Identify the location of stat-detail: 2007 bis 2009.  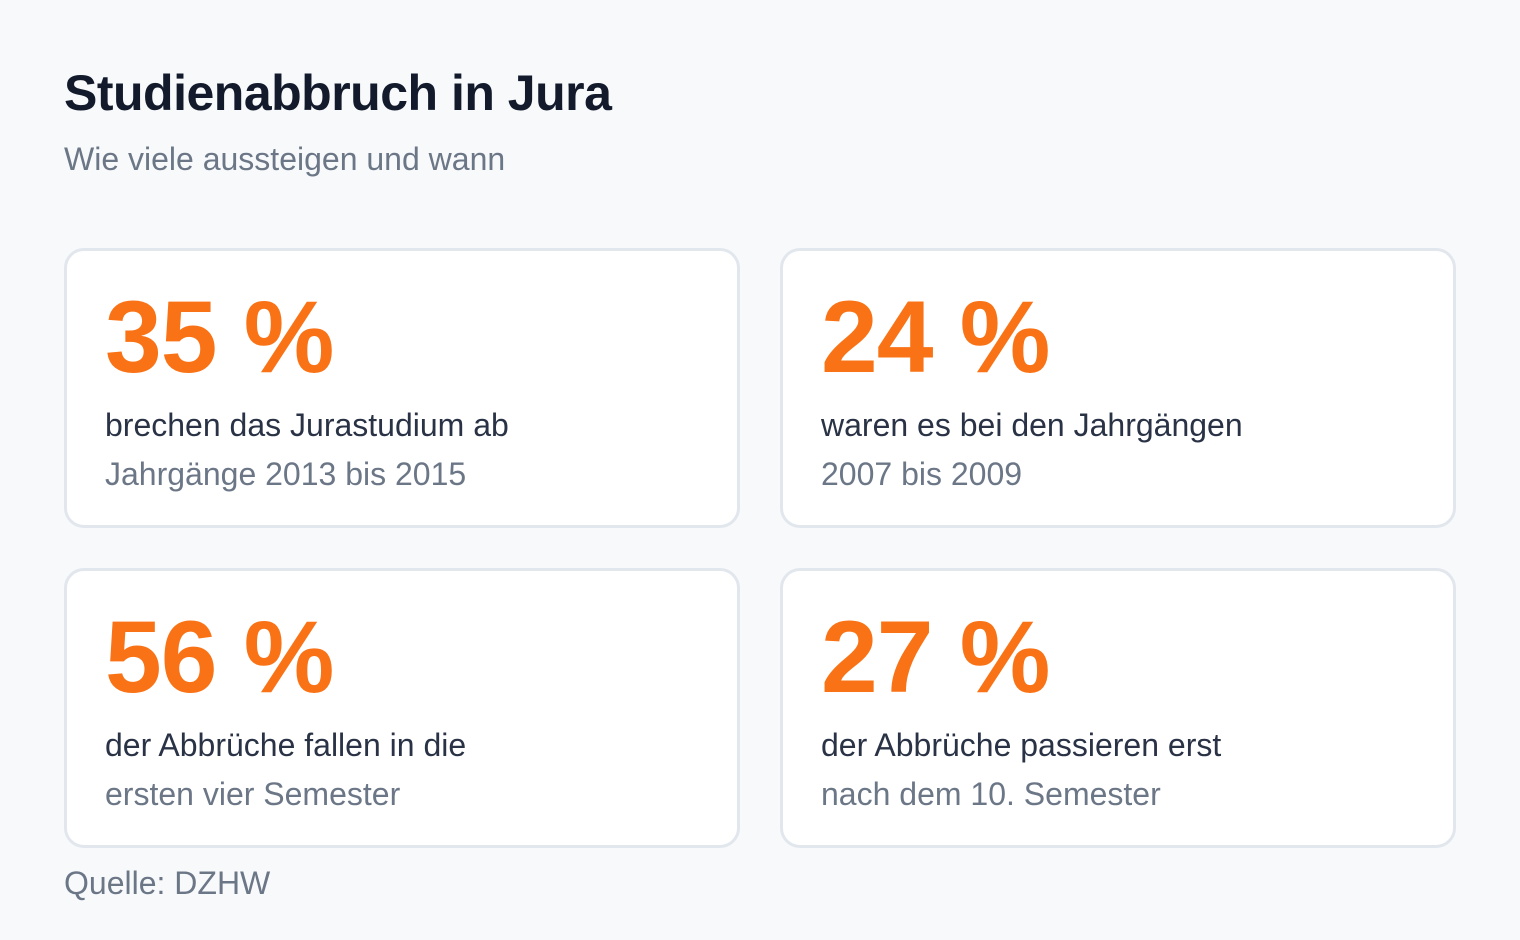
(922, 474).